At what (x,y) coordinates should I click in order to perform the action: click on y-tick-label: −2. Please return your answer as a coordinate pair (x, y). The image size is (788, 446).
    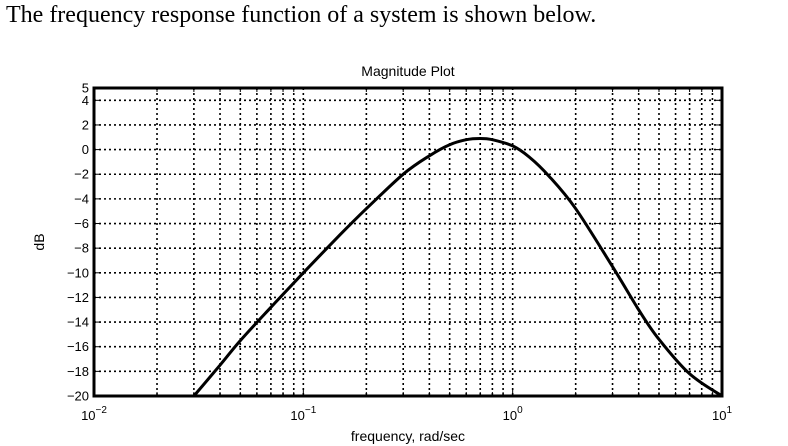
    Looking at the image, I should click on (81, 174).